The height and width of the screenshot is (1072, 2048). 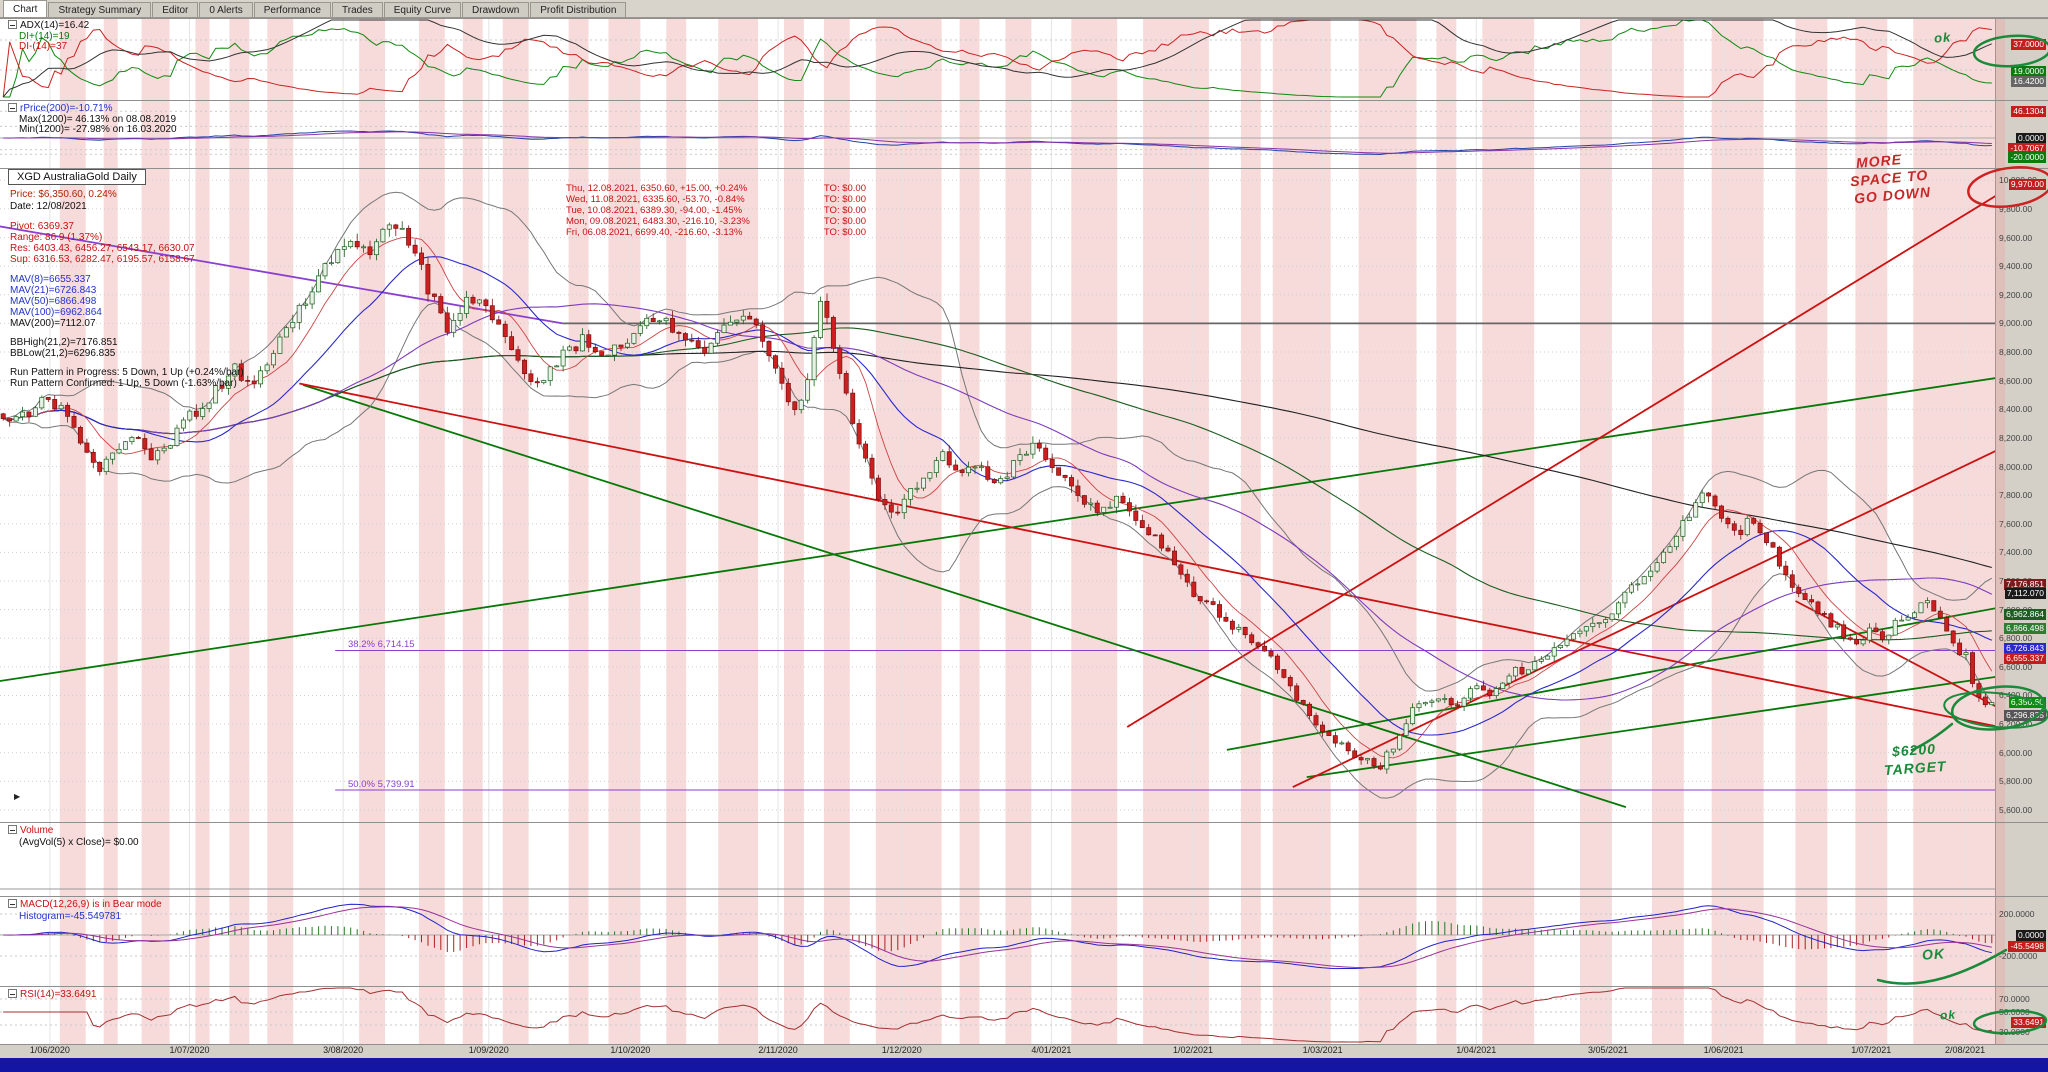 I want to click on price-badge: 9,970.00, so click(x=2027, y=185).